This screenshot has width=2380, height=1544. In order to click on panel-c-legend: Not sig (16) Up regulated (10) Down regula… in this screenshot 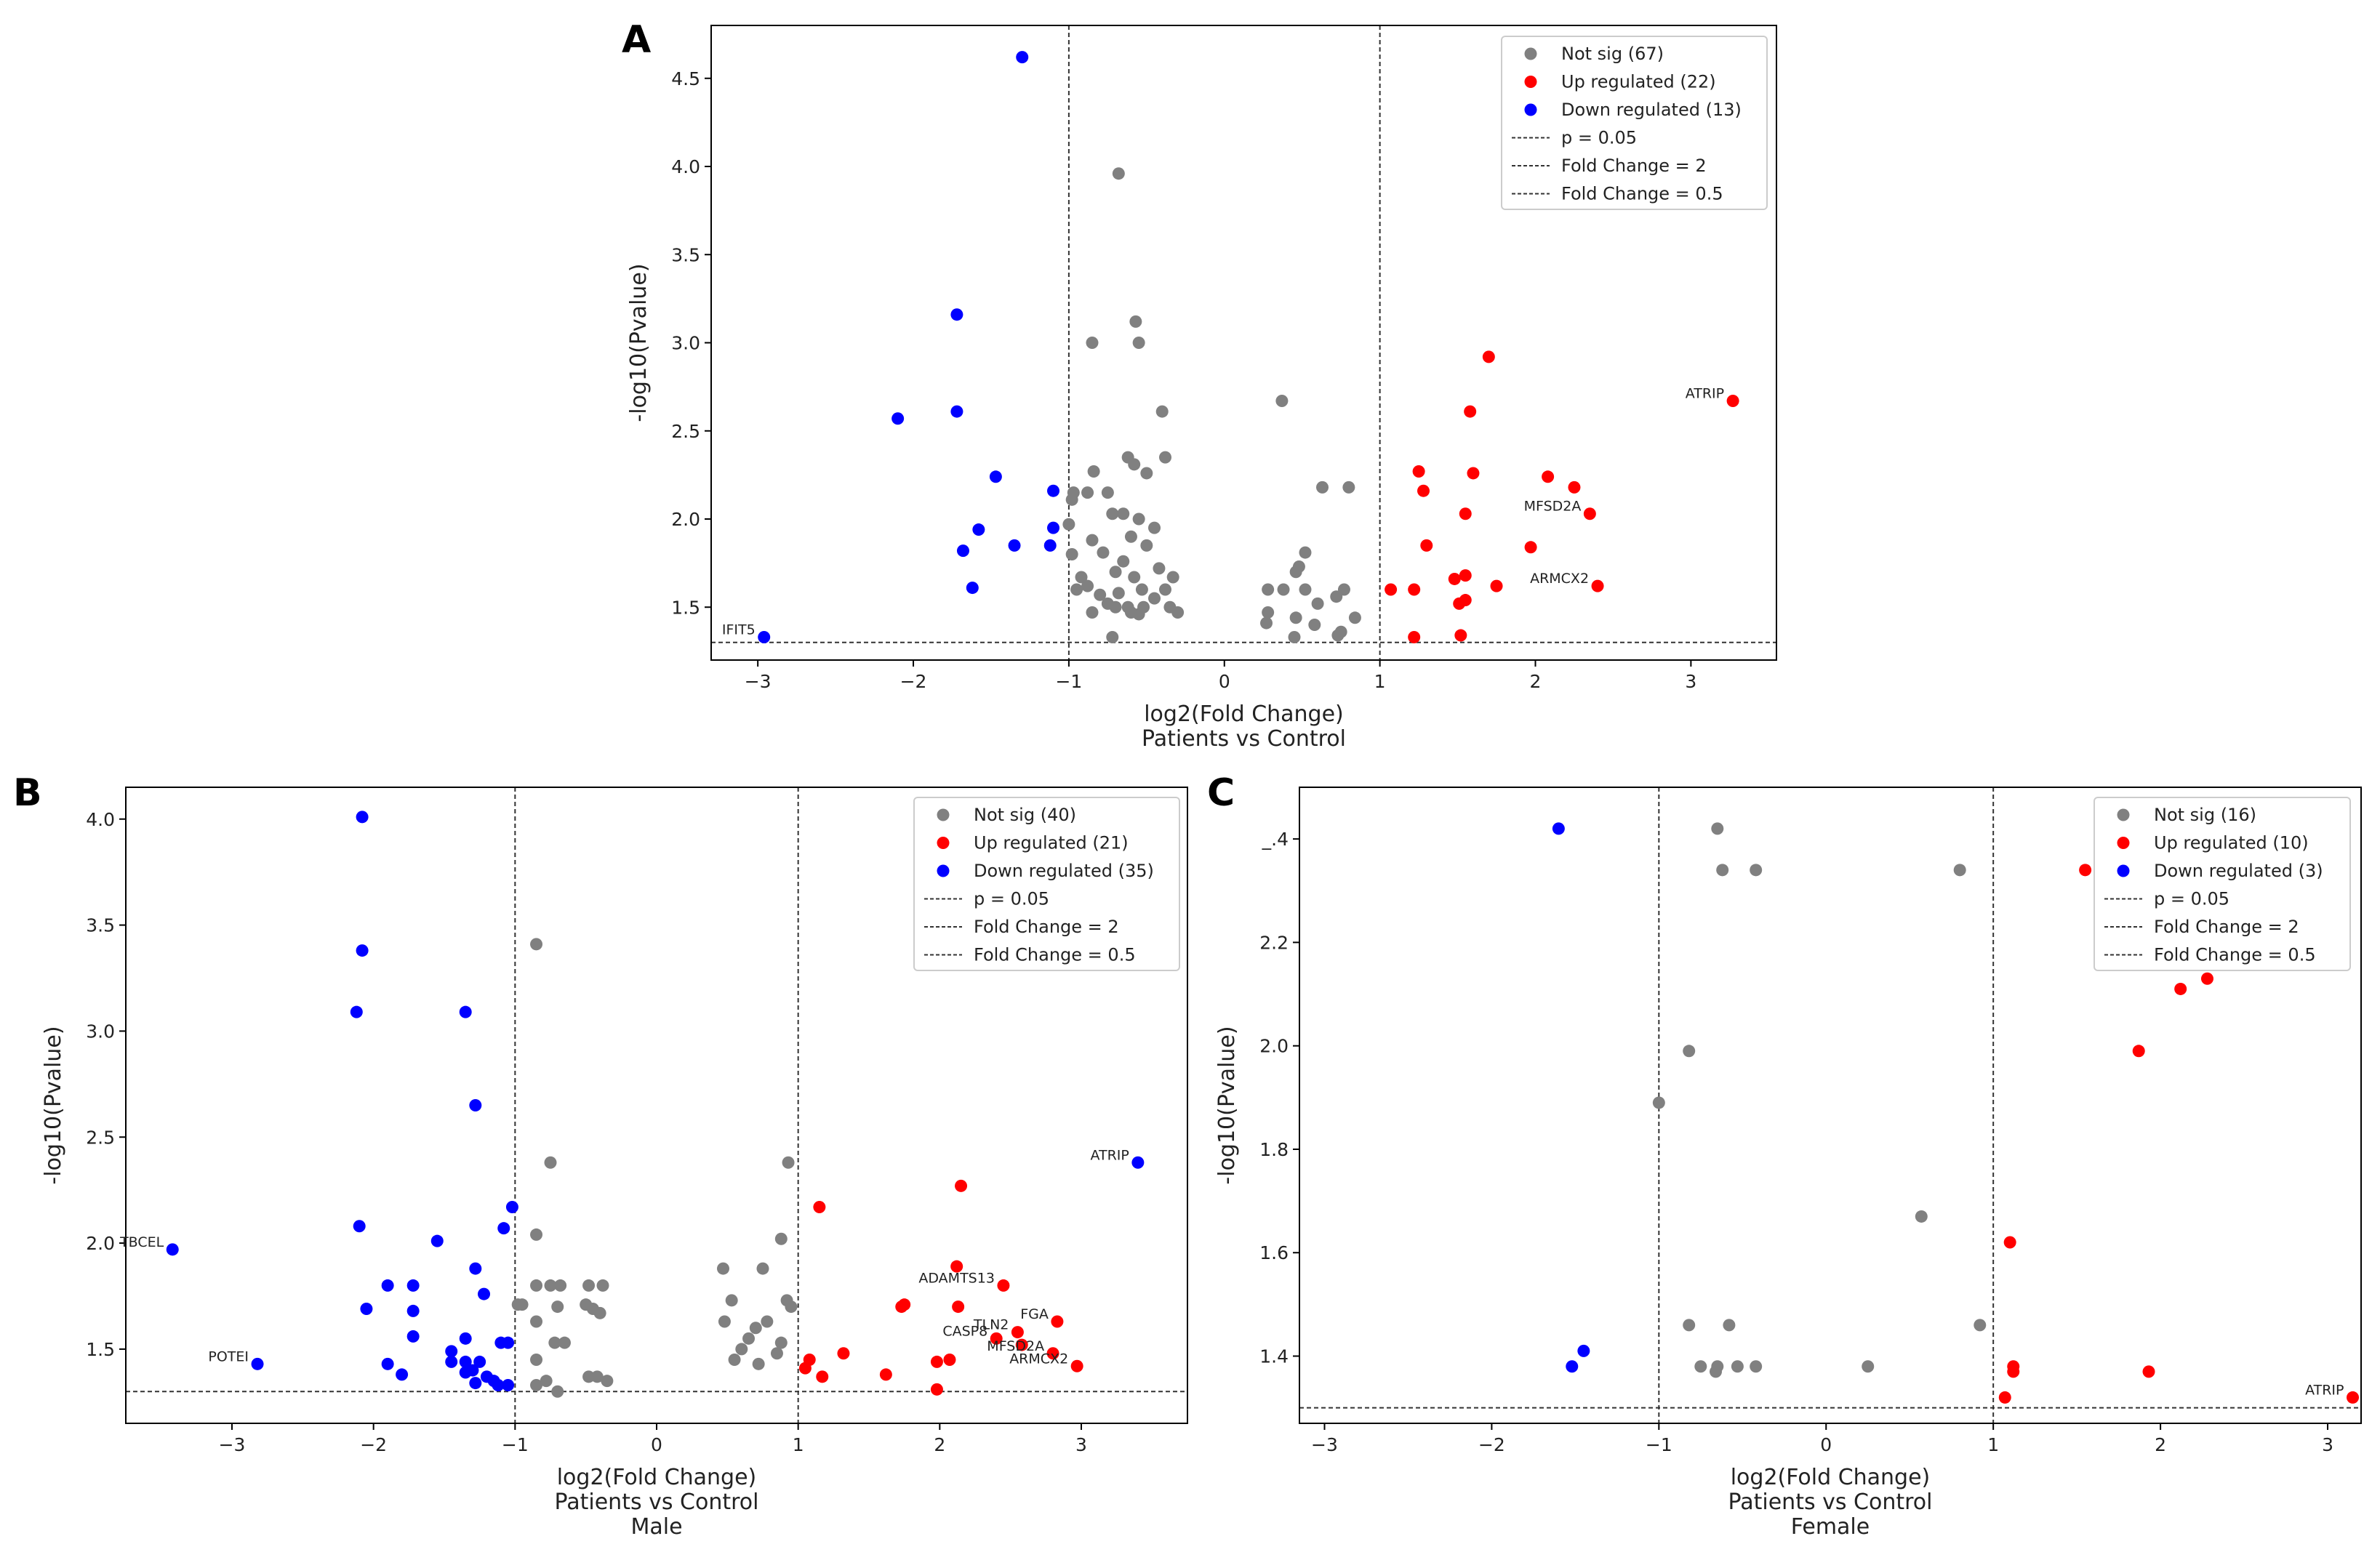, I will do `click(2222, 884)`.